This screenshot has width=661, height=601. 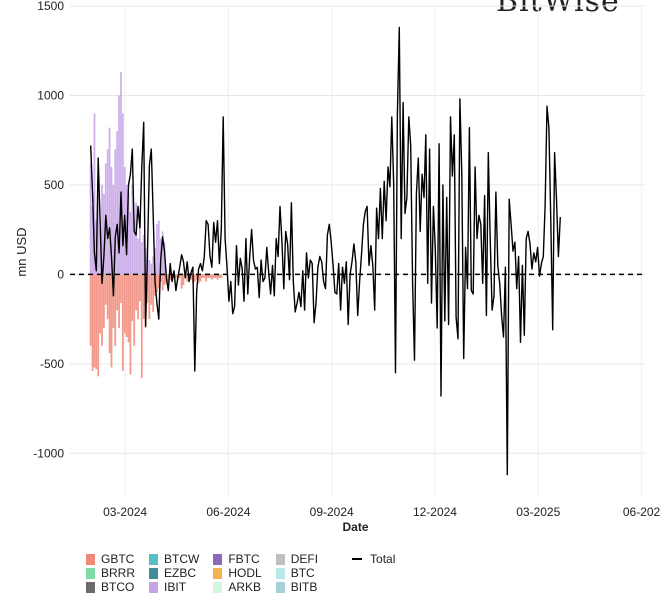 What do you see at coordinates (357, 559) in the screenshot?
I see `legend-line-swatch` at bounding box center [357, 559].